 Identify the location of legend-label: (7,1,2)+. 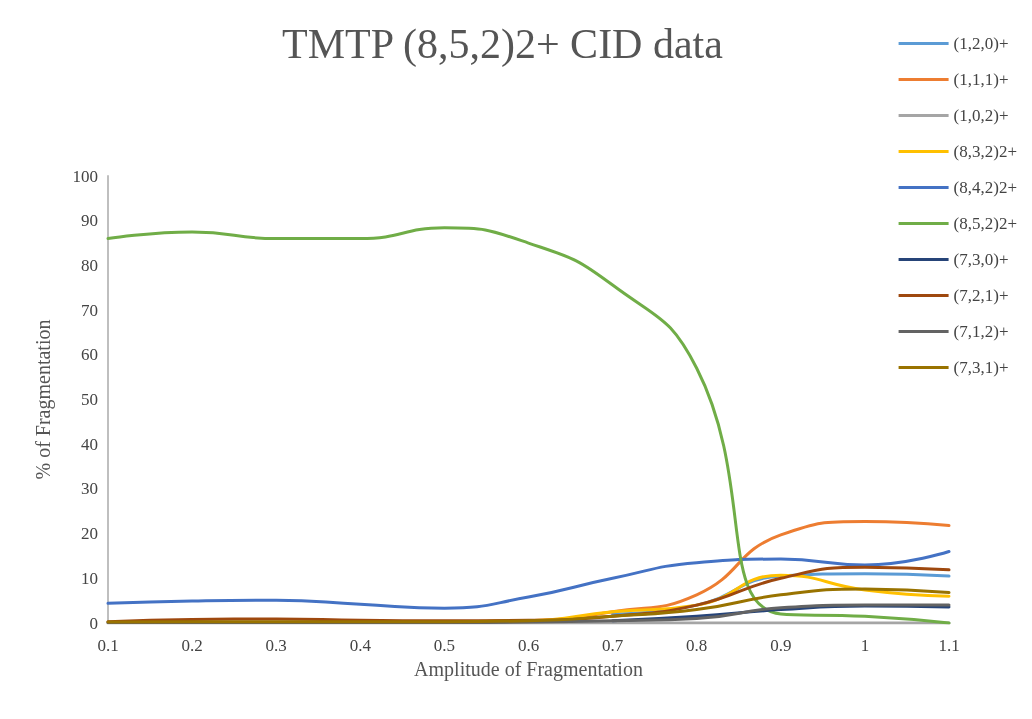
(981, 331).